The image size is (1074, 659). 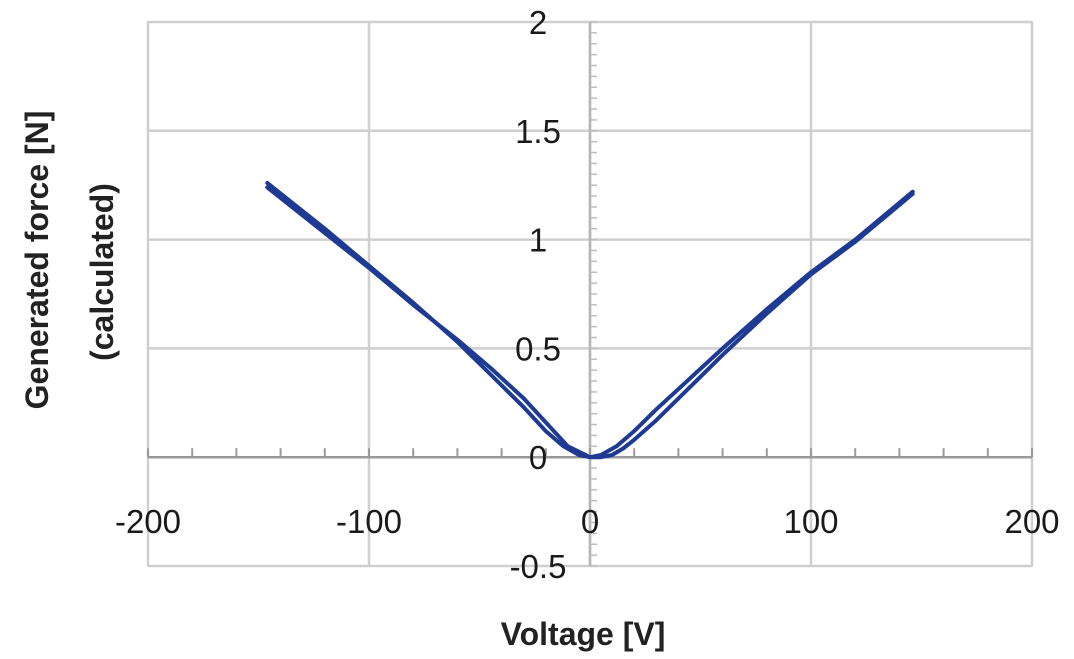 I want to click on y-tick-label: 0.5, so click(x=538, y=348).